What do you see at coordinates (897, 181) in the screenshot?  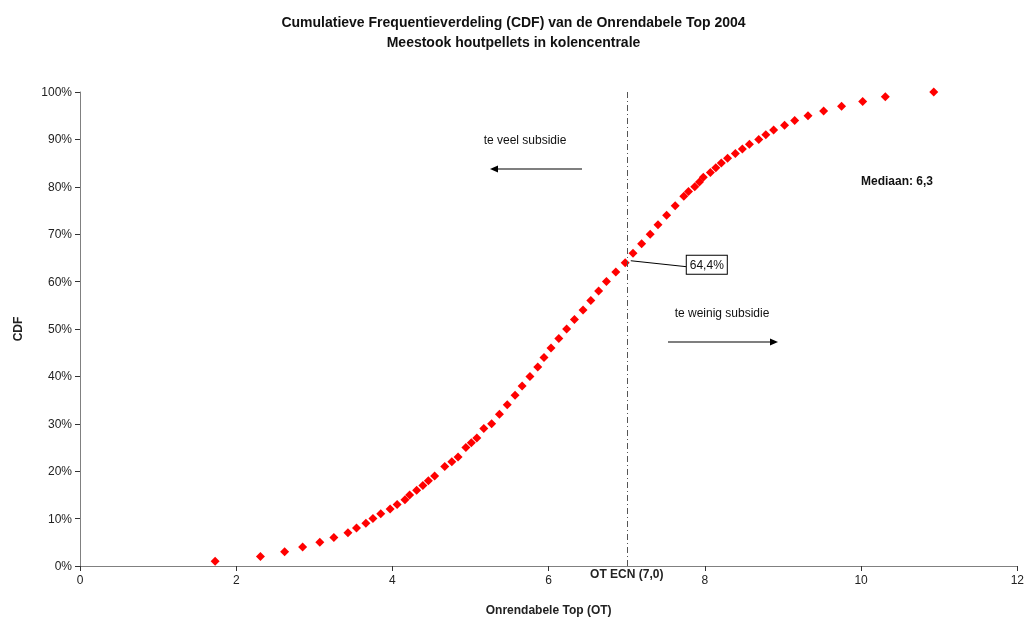 I see `annotation: Mediaan: 6,3` at bounding box center [897, 181].